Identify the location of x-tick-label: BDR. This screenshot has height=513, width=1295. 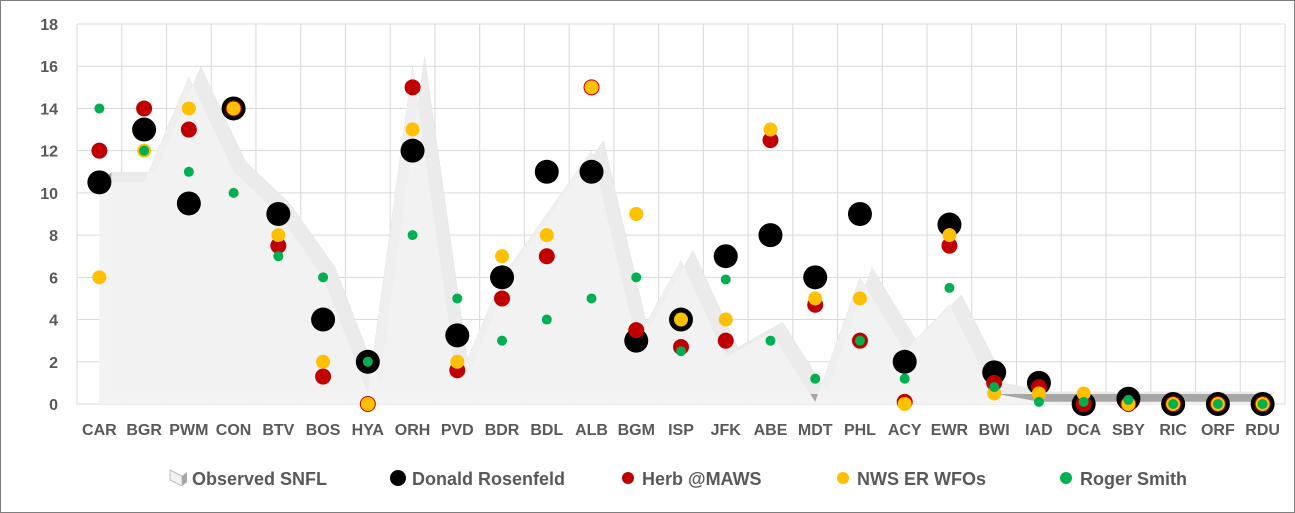
(502, 430).